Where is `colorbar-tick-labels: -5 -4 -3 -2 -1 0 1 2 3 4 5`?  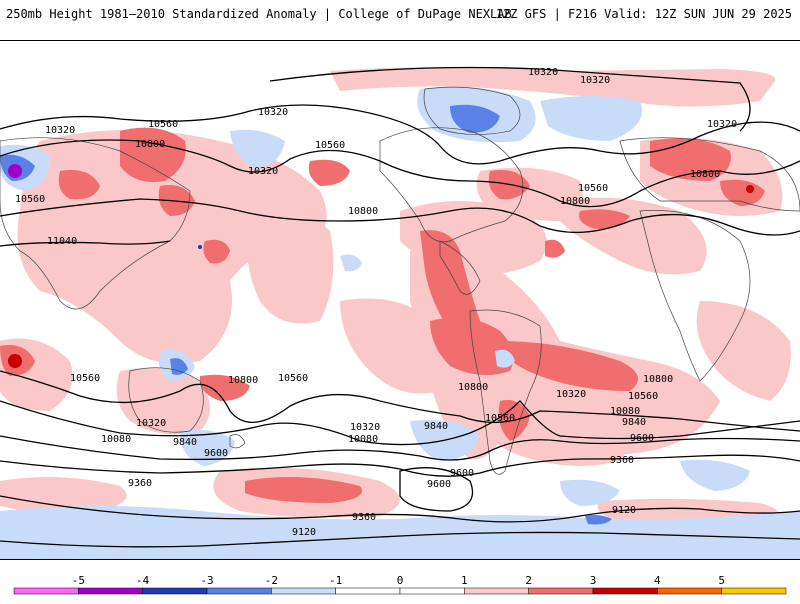
colorbar-tick-labels: -5 -4 -3 -2 -1 0 1 2 3 4 5 is located at coordinates (398, 580).